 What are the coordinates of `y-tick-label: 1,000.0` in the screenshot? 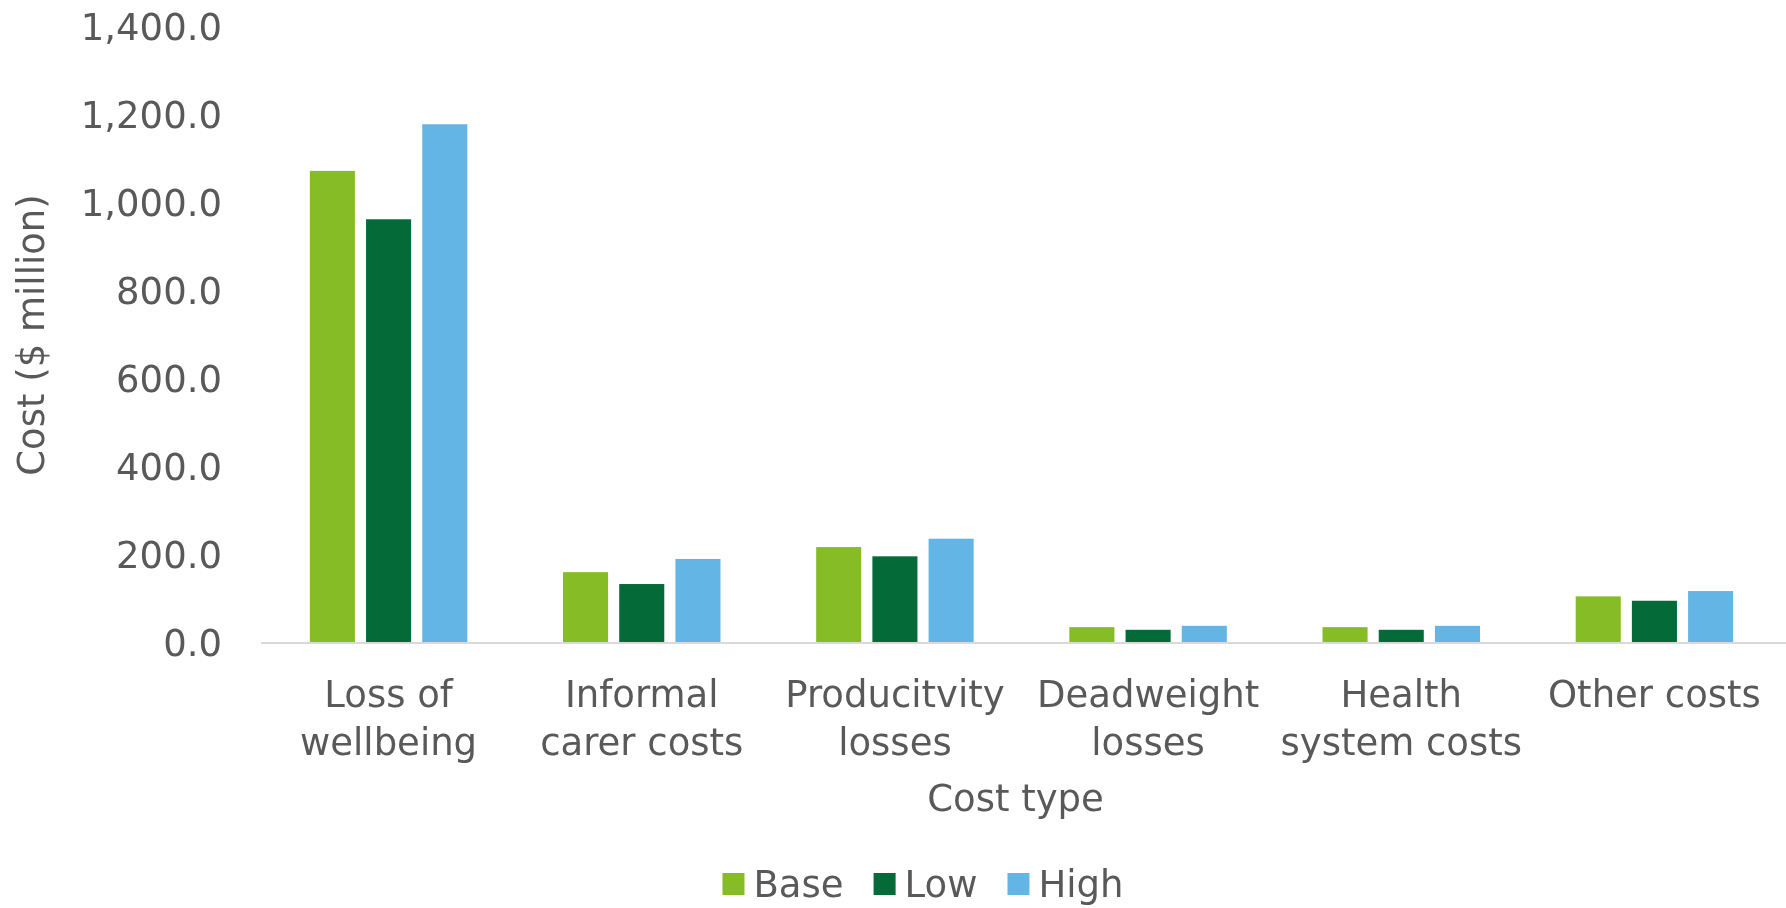 It's located at (151, 204).